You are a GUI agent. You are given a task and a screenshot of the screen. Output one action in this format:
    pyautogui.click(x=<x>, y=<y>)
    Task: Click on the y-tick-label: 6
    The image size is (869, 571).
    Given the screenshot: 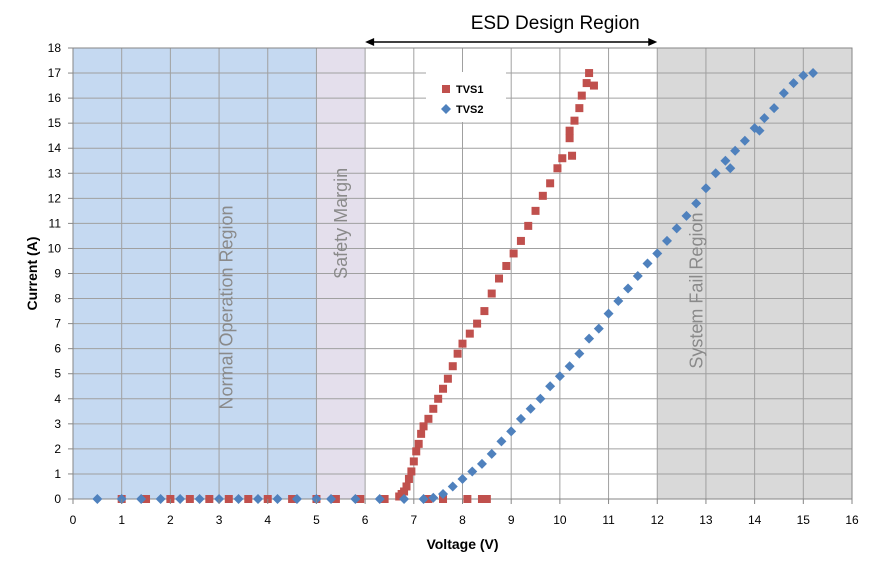 What is the action you would take?
    pyautogui.click(x=57, y=349)
    